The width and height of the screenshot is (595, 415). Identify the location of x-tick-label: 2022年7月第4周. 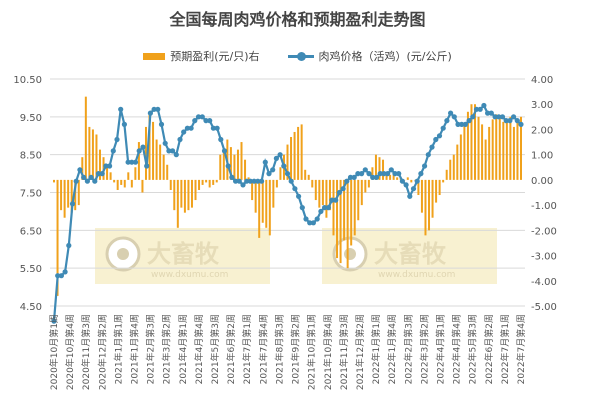
(521, 349).